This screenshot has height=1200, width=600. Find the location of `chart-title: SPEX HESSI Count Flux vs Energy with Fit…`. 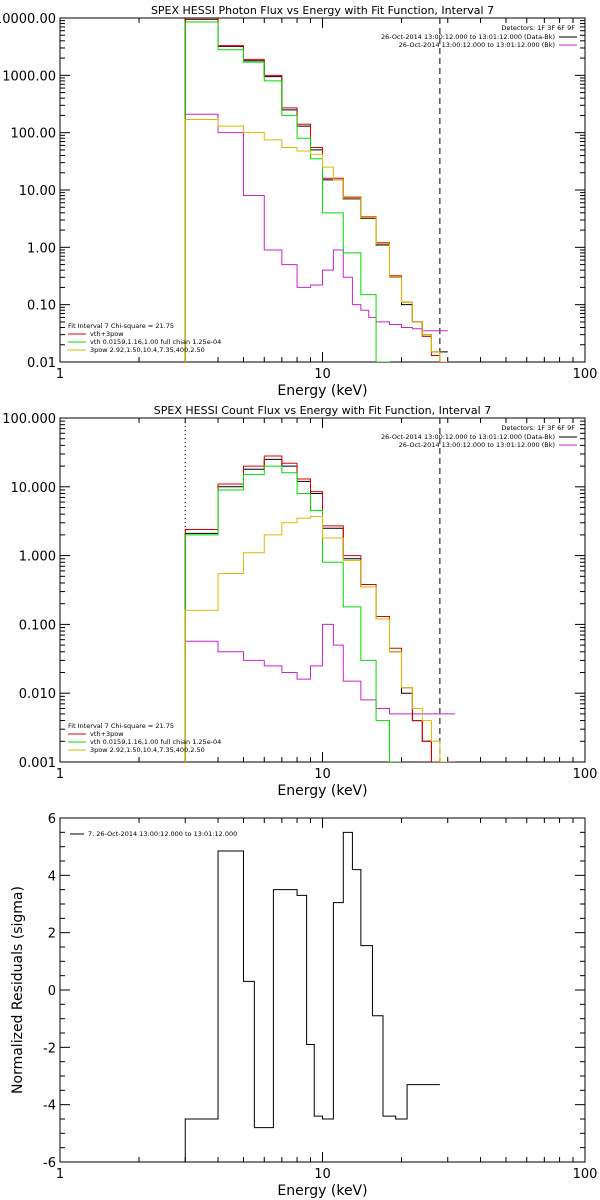

chart-title: SPEX HESSI Count Flux vs Energy with Fit… is located at coordinates (322, 410).